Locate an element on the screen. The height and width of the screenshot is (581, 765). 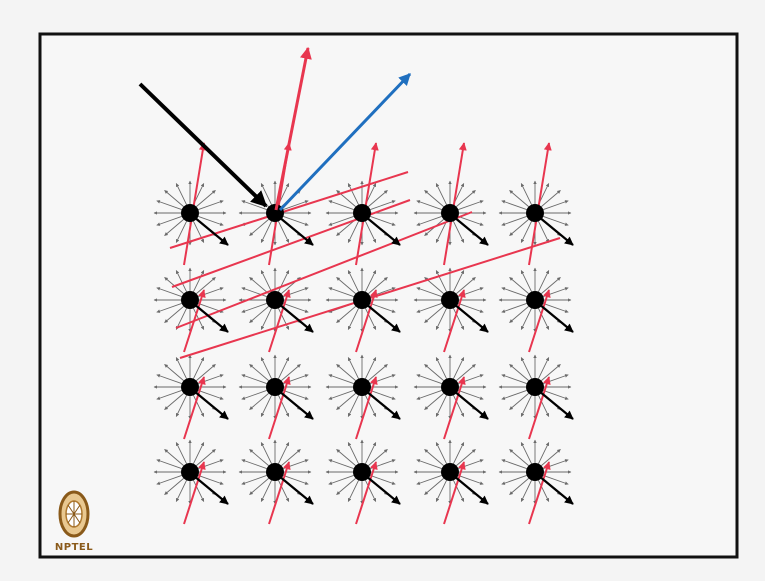
logo-text: NPTEL is located at coordinates (74, 547).